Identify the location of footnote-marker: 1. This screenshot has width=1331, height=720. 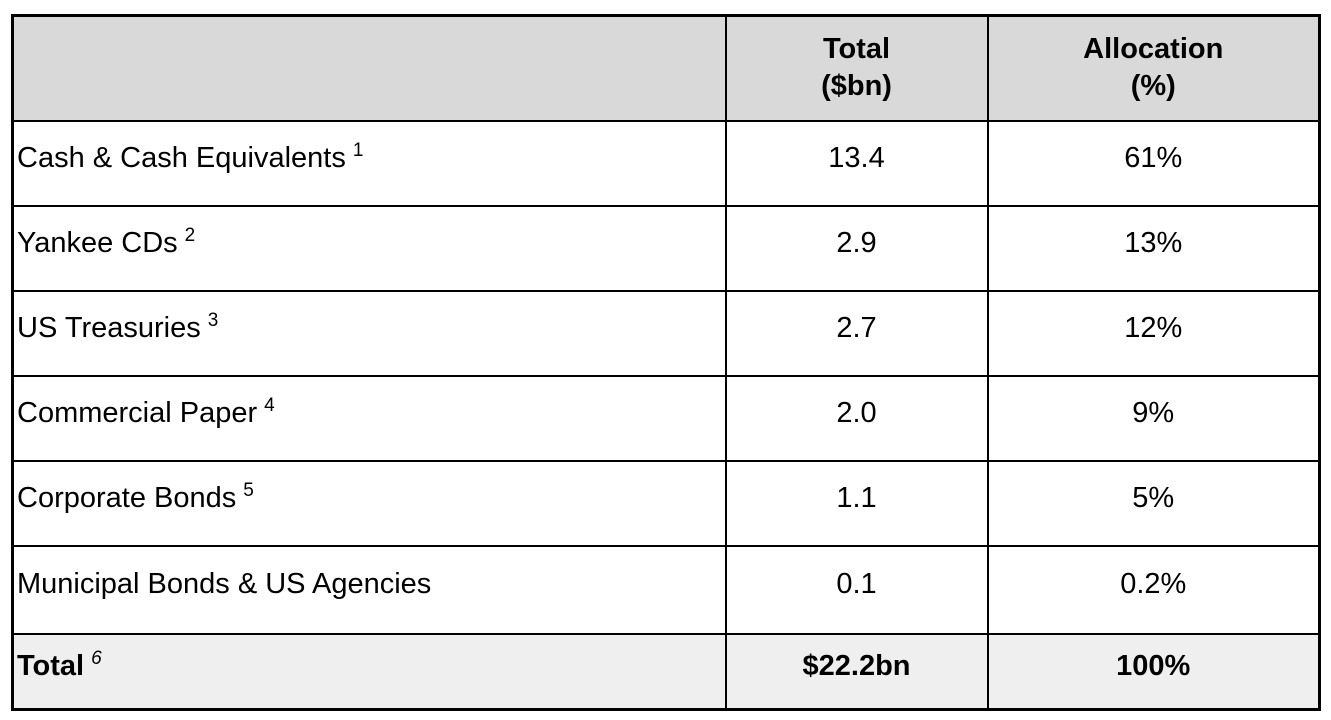
(358, 150).